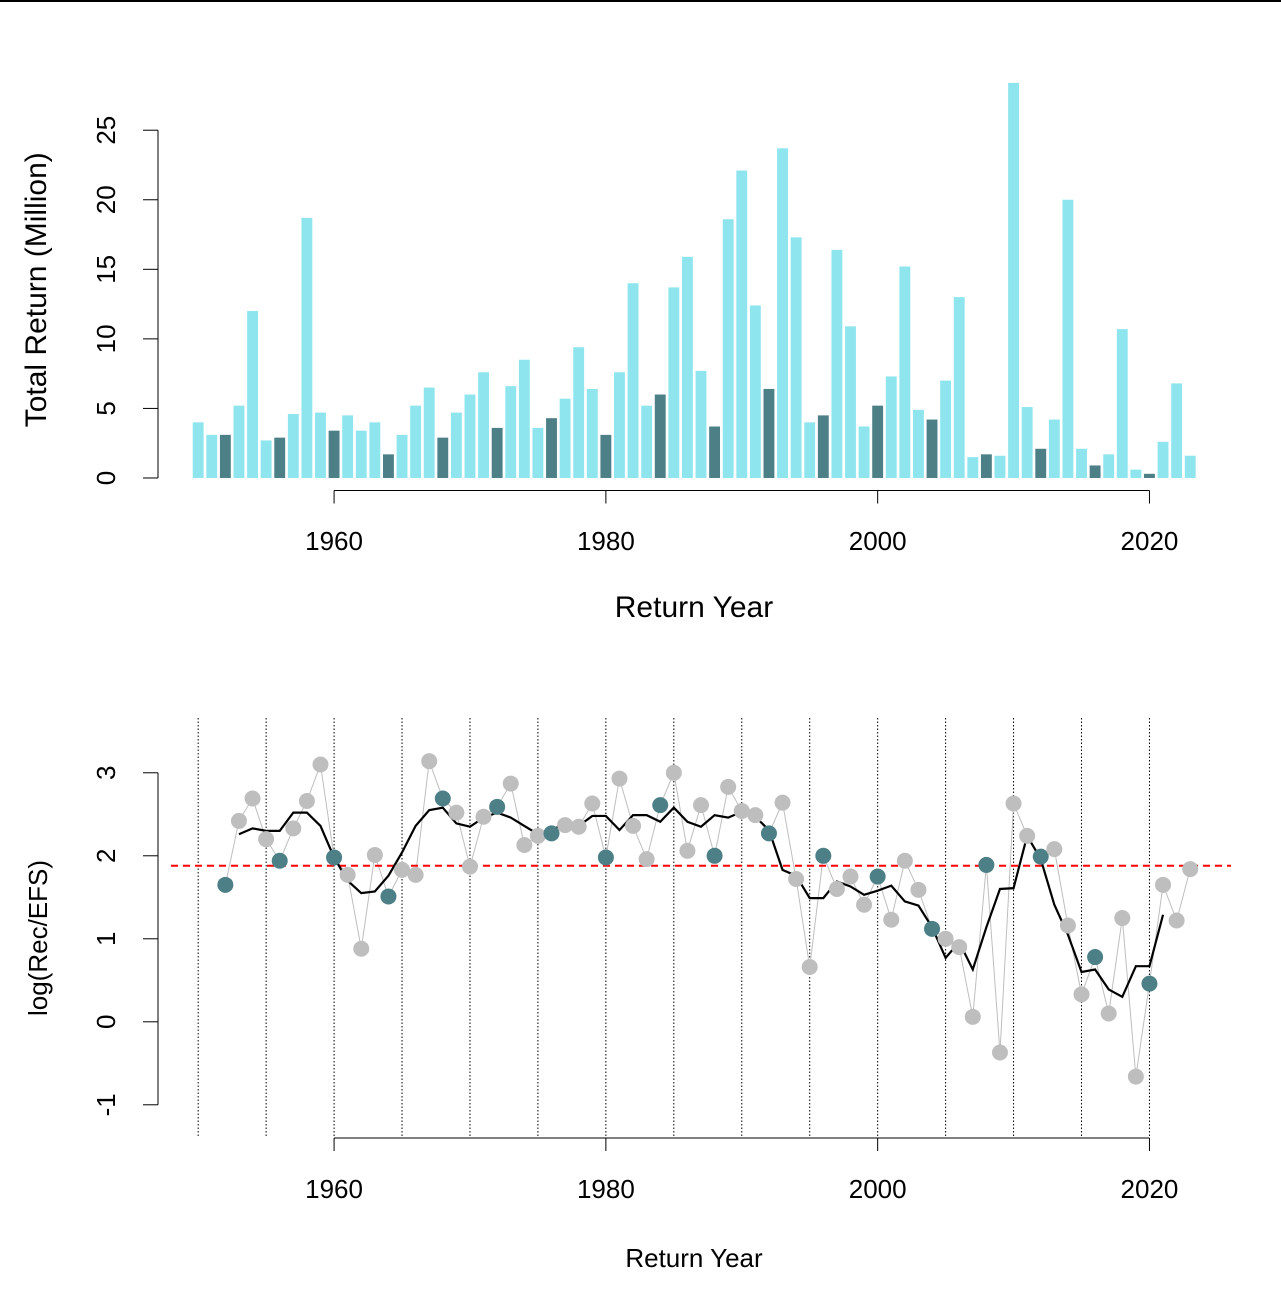  I want to click on y-tick-label: 10, so click(106, 338).